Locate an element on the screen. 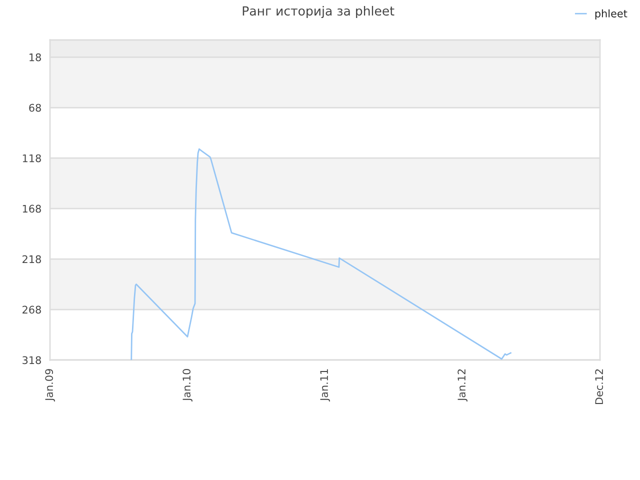  y-tick-label: 168 is located at coordinates (31, 208).